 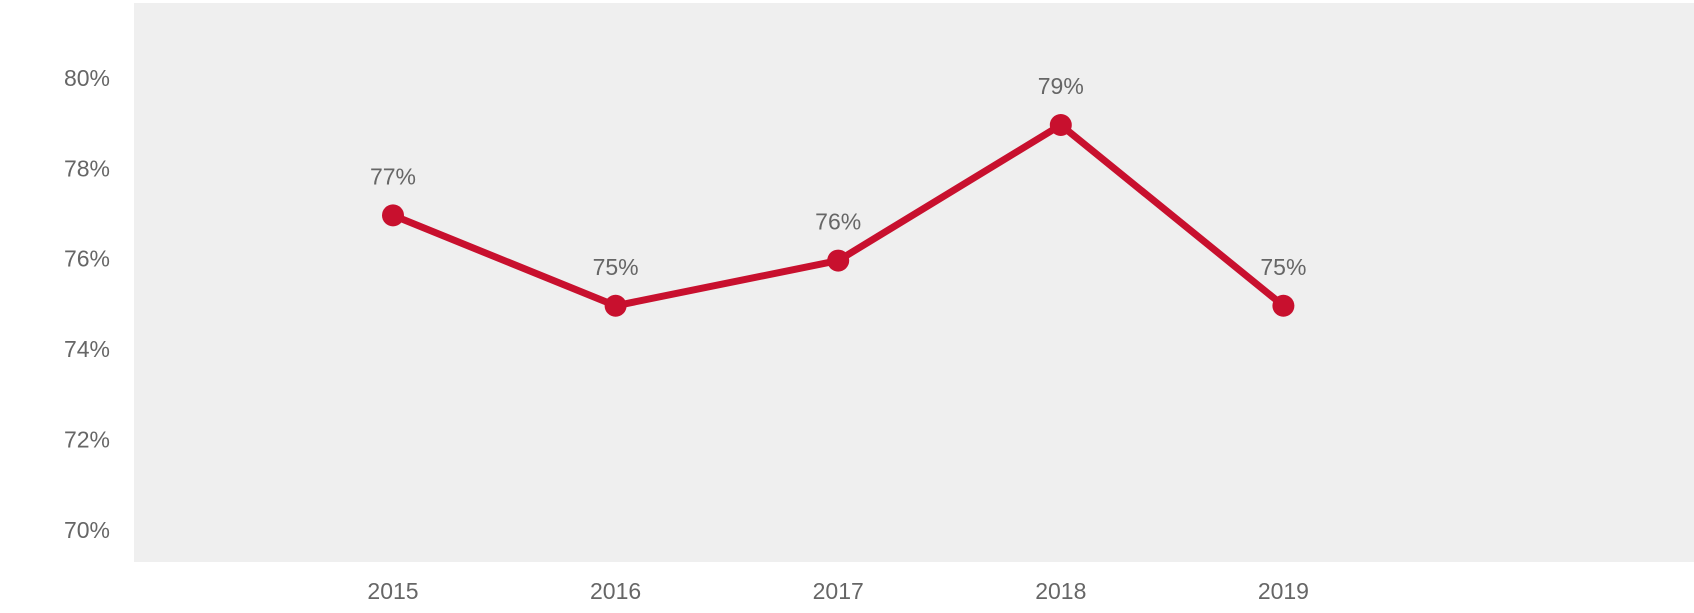 I want to click on y-tick-label: 78%, so click(x=87, y=168).